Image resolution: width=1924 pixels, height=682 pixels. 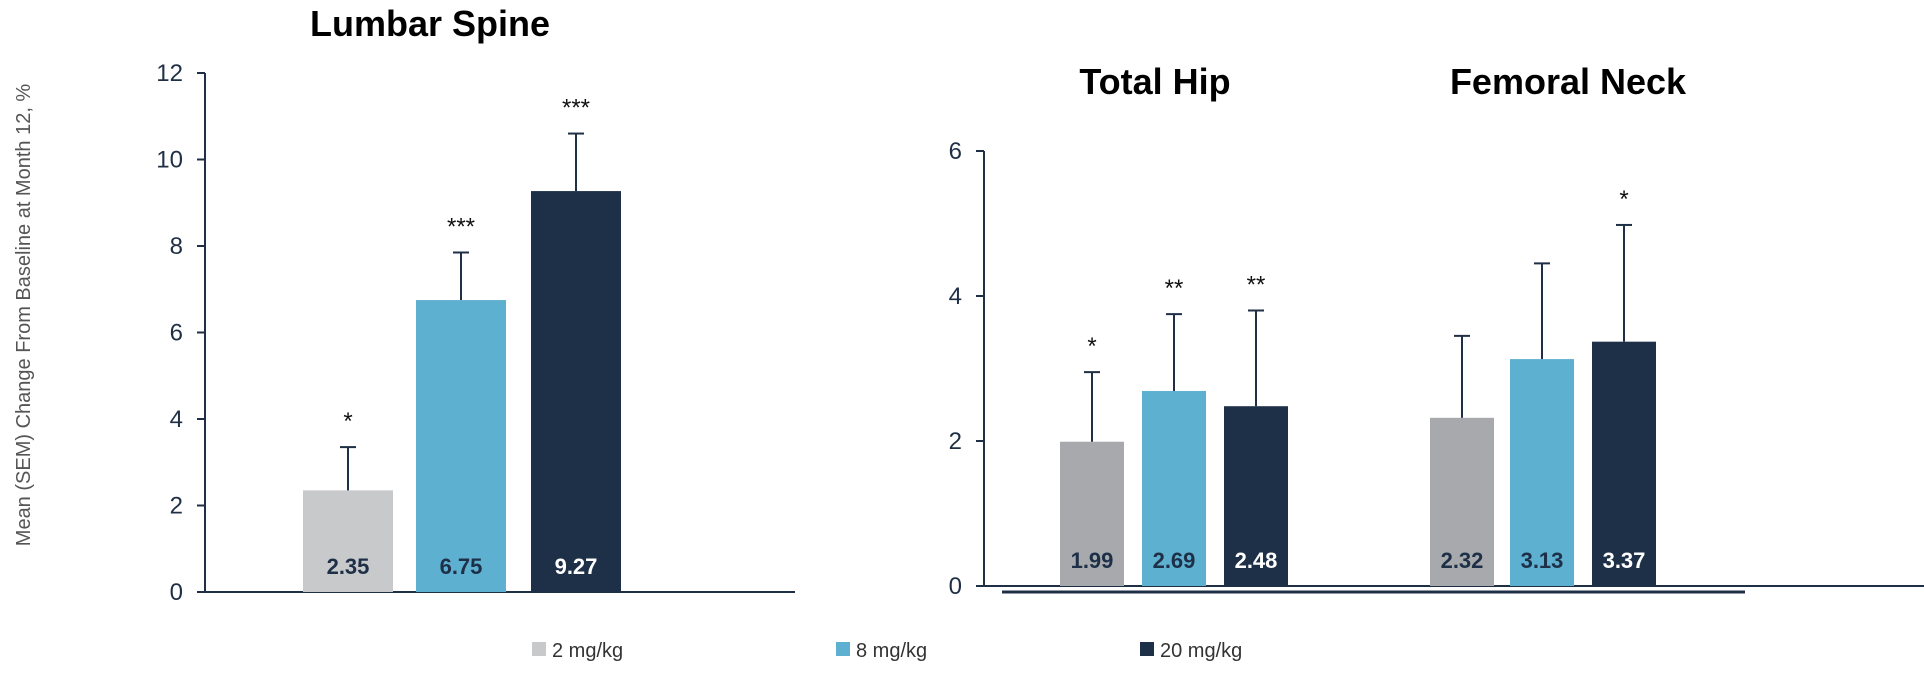 What do you see at coordinates (1624, 560) in the screenshot?
I see `bar-value-label: 3.37` at bounding box center [1624, 560].